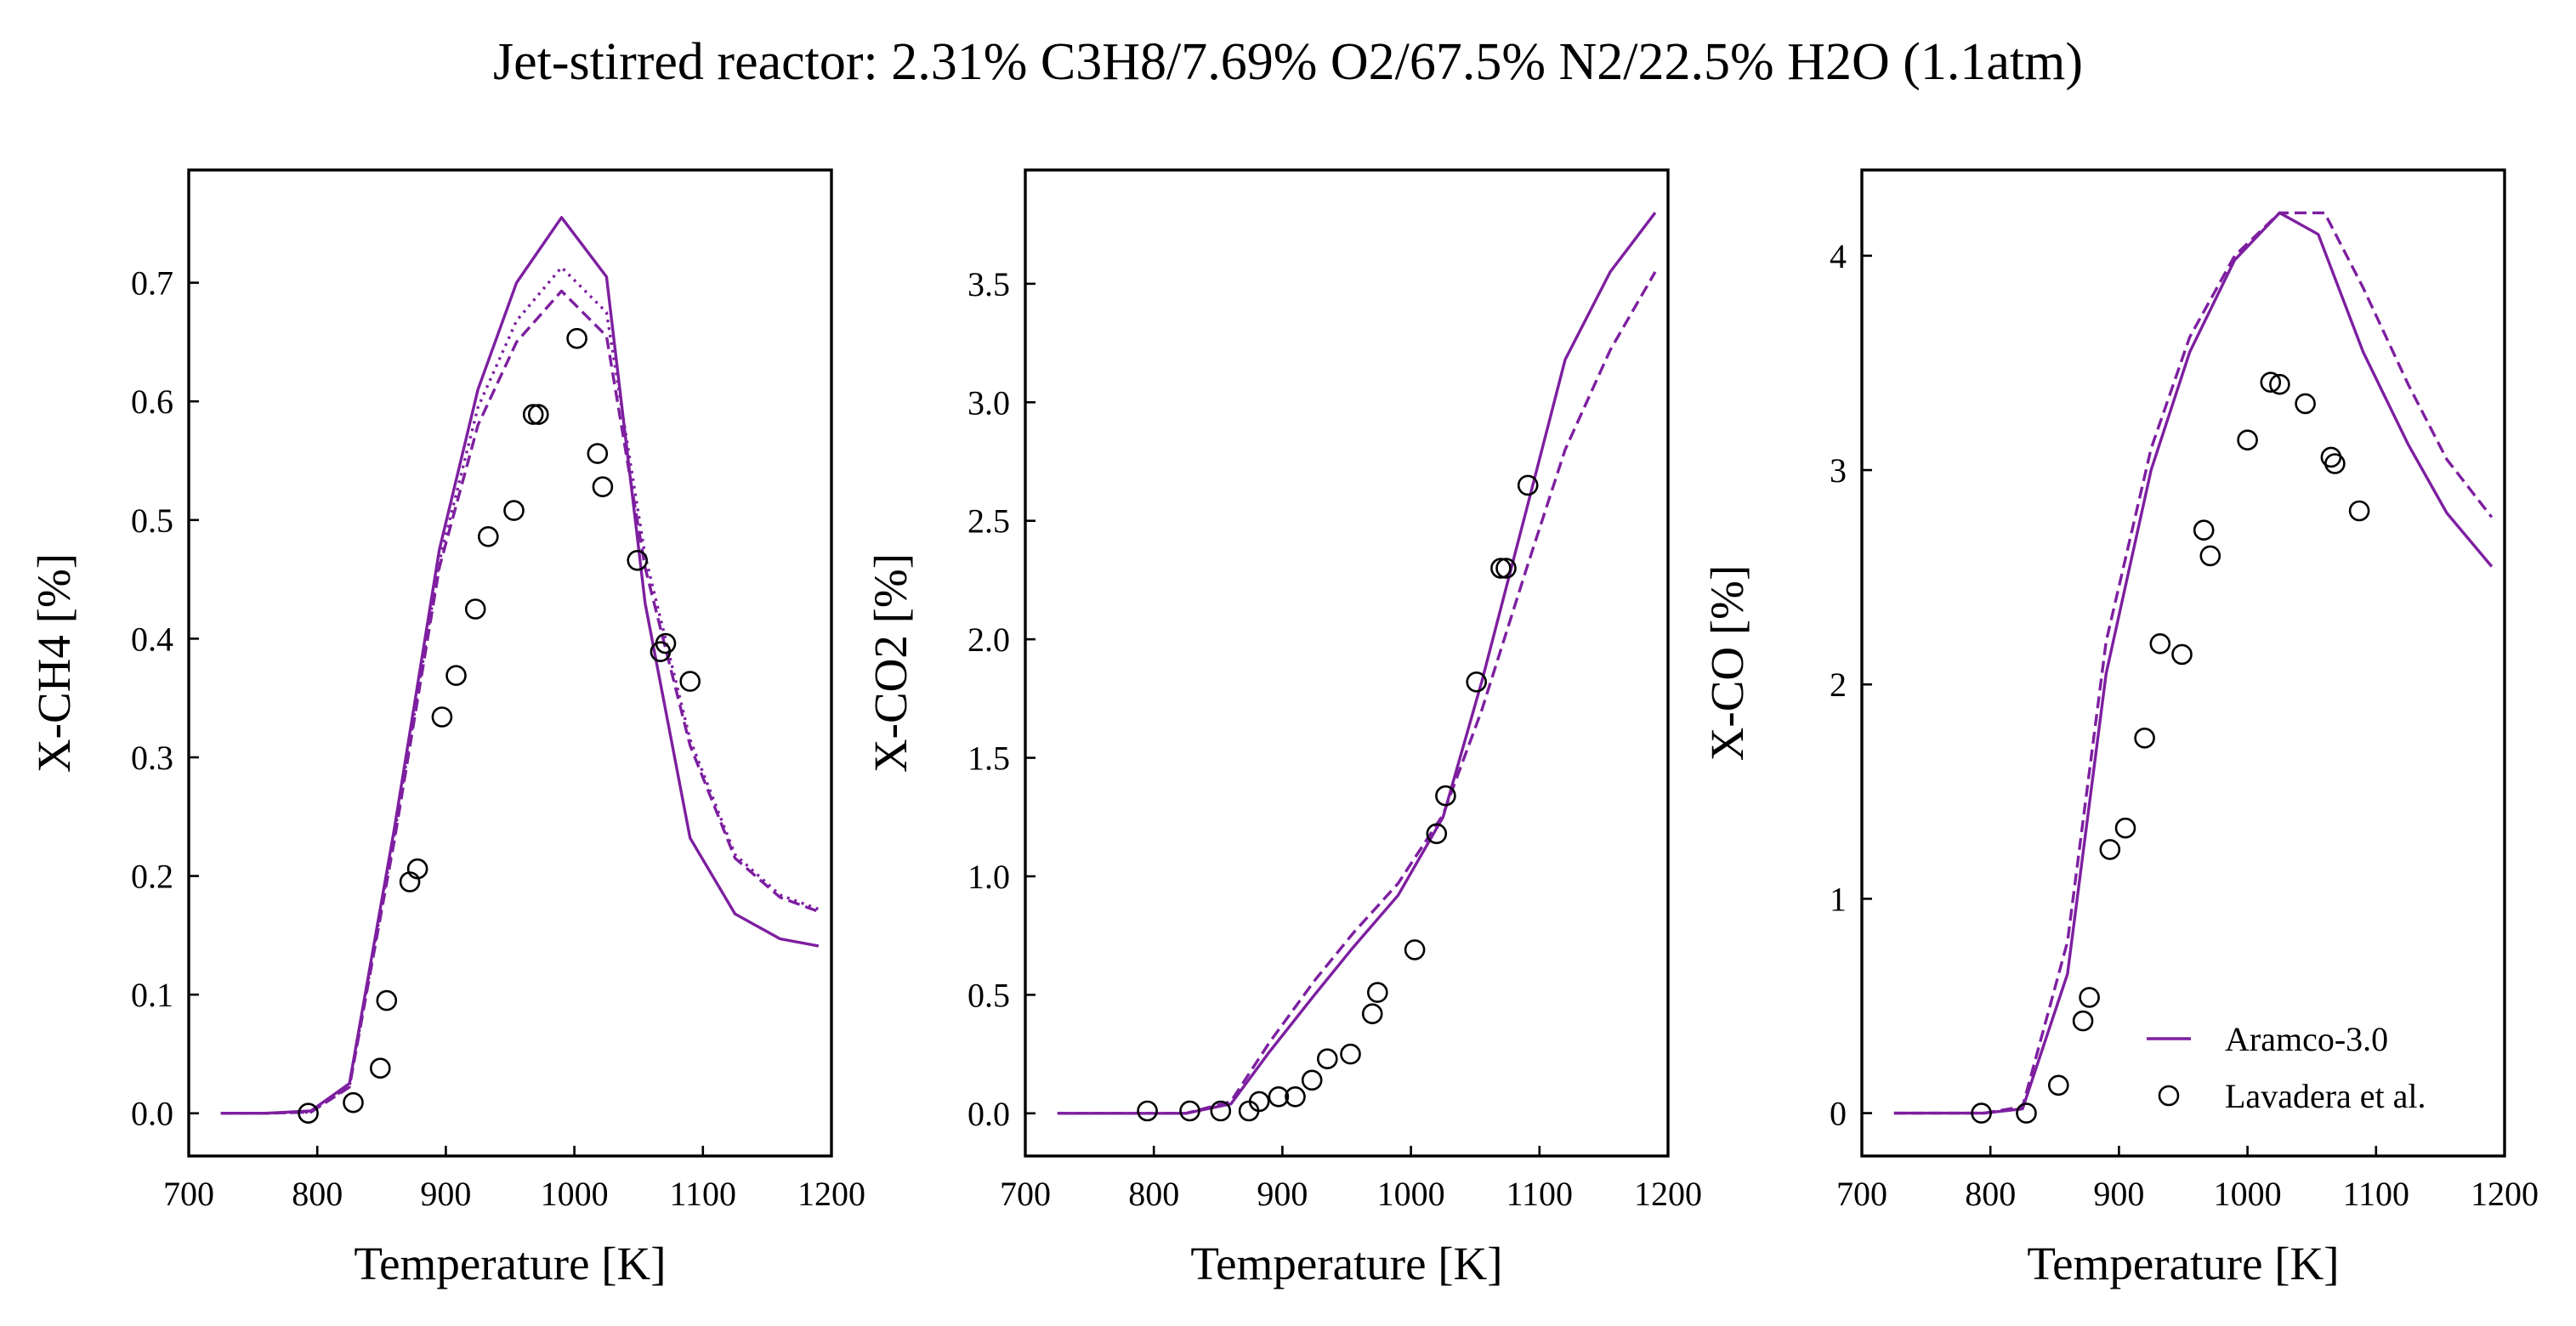 This screenshot has width=2576, height=1326. I want to click on legend-marker-swatch, so click(2169, 1096).